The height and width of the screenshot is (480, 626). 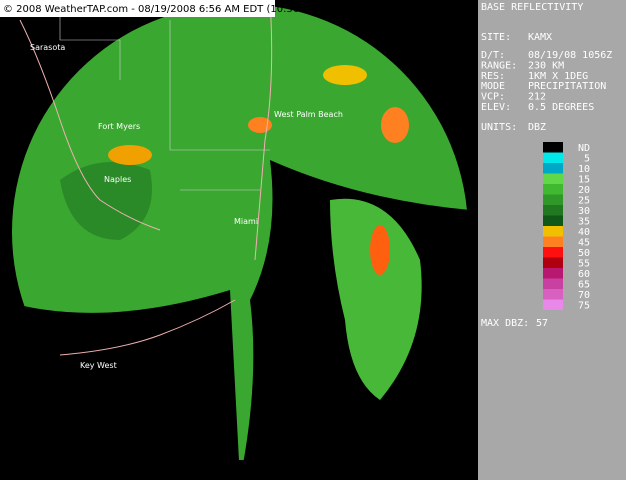 What do you see at coordinates (584, 222) in the screenshot?
I see `legend-label: 35` at bounding box center [584, 222].